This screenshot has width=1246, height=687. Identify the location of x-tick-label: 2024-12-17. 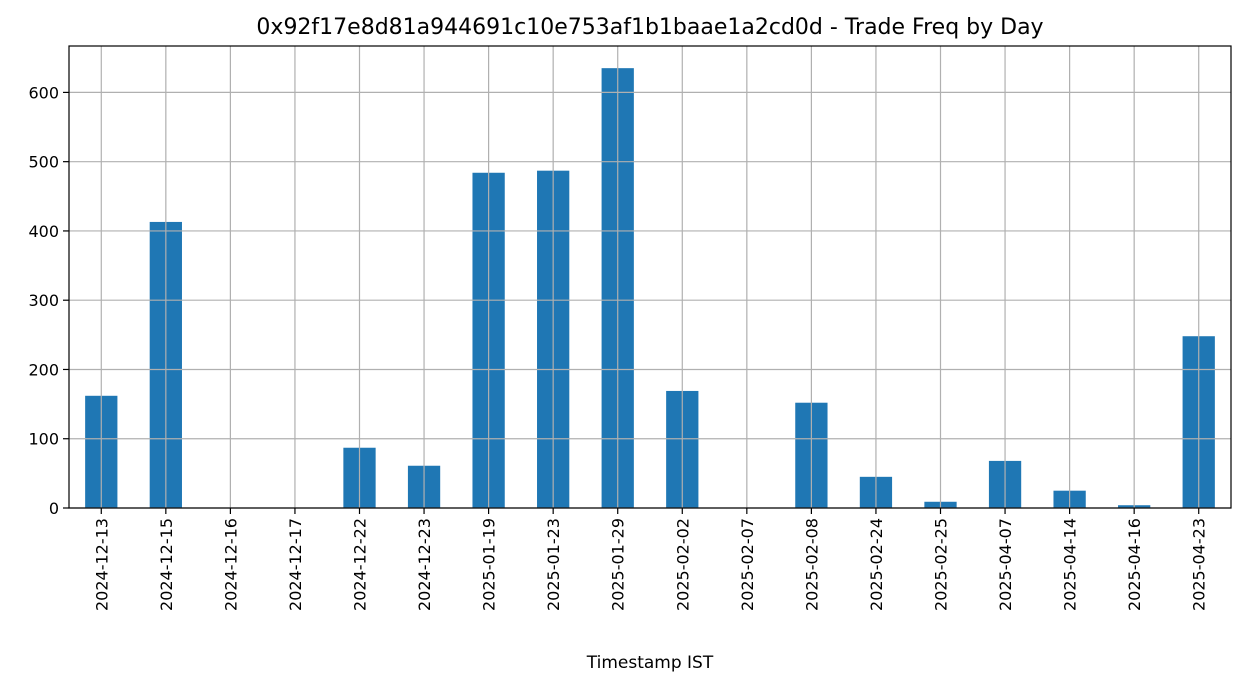
(295, 564).